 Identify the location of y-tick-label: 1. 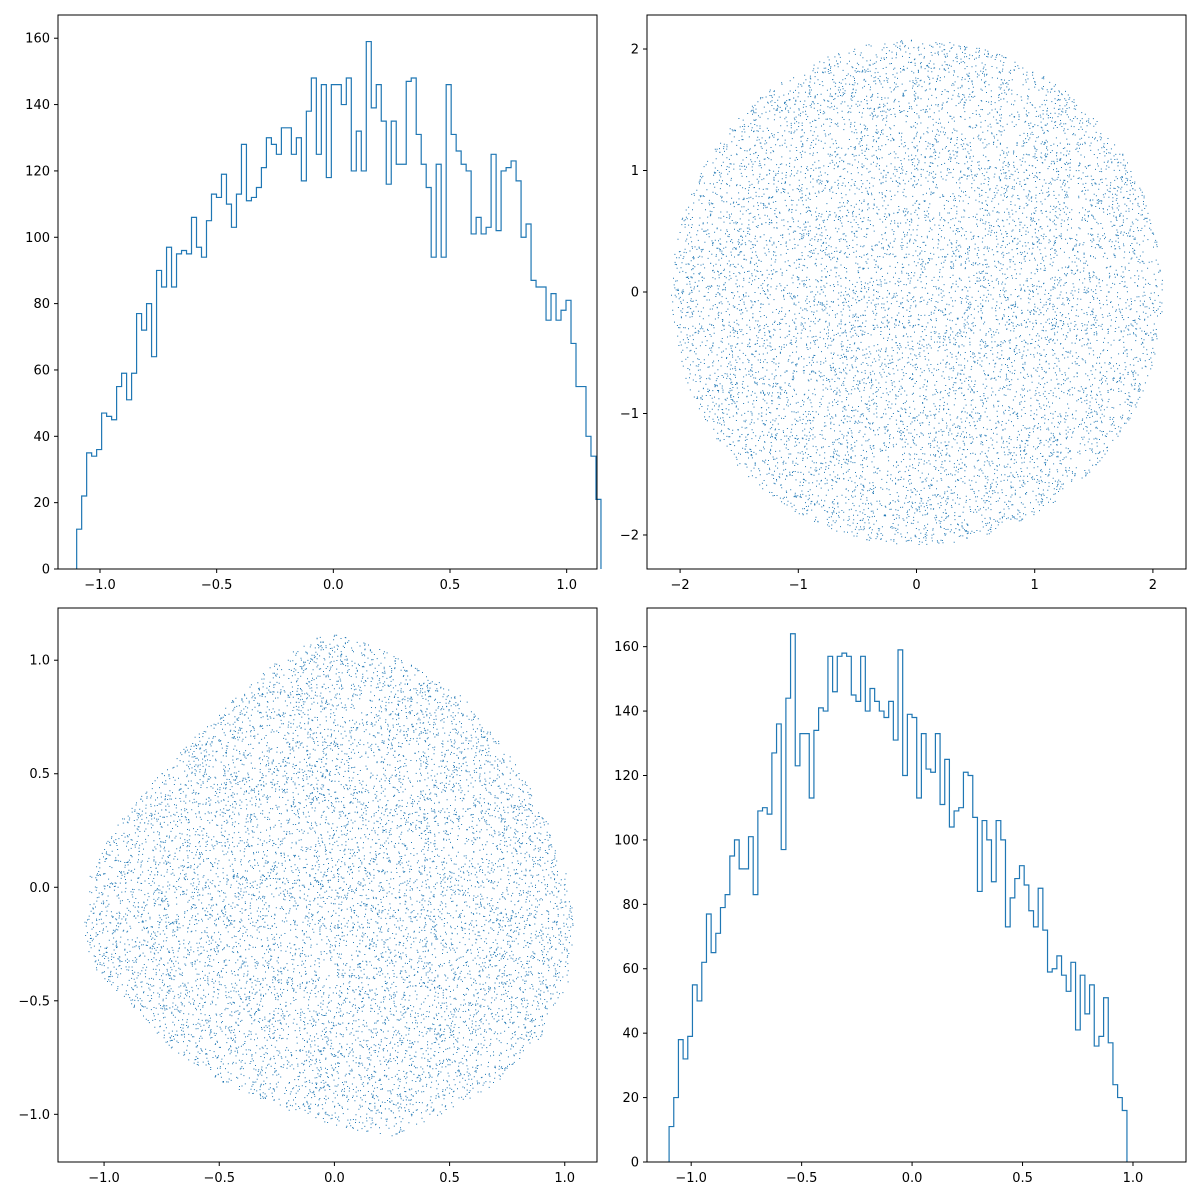
(635, 171).